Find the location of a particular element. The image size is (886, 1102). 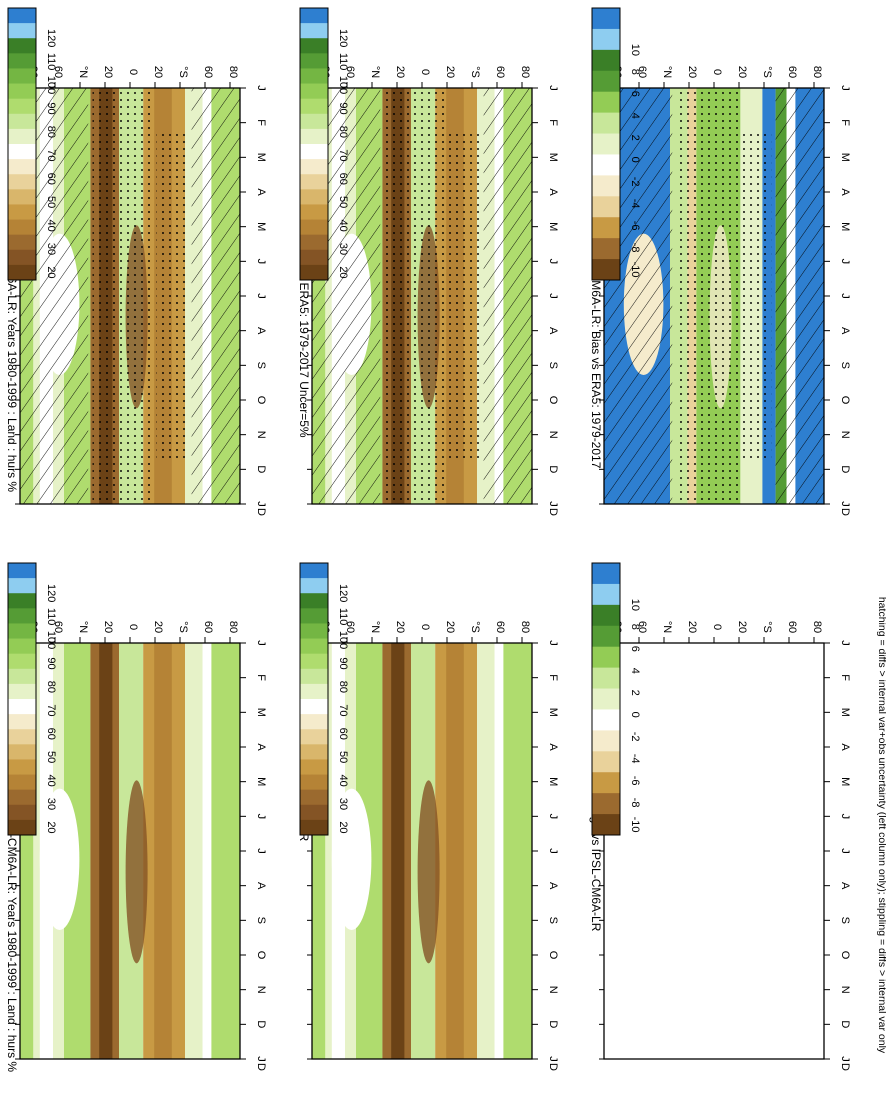

colorbar-label: 30 is located at coordinates (343, 804).